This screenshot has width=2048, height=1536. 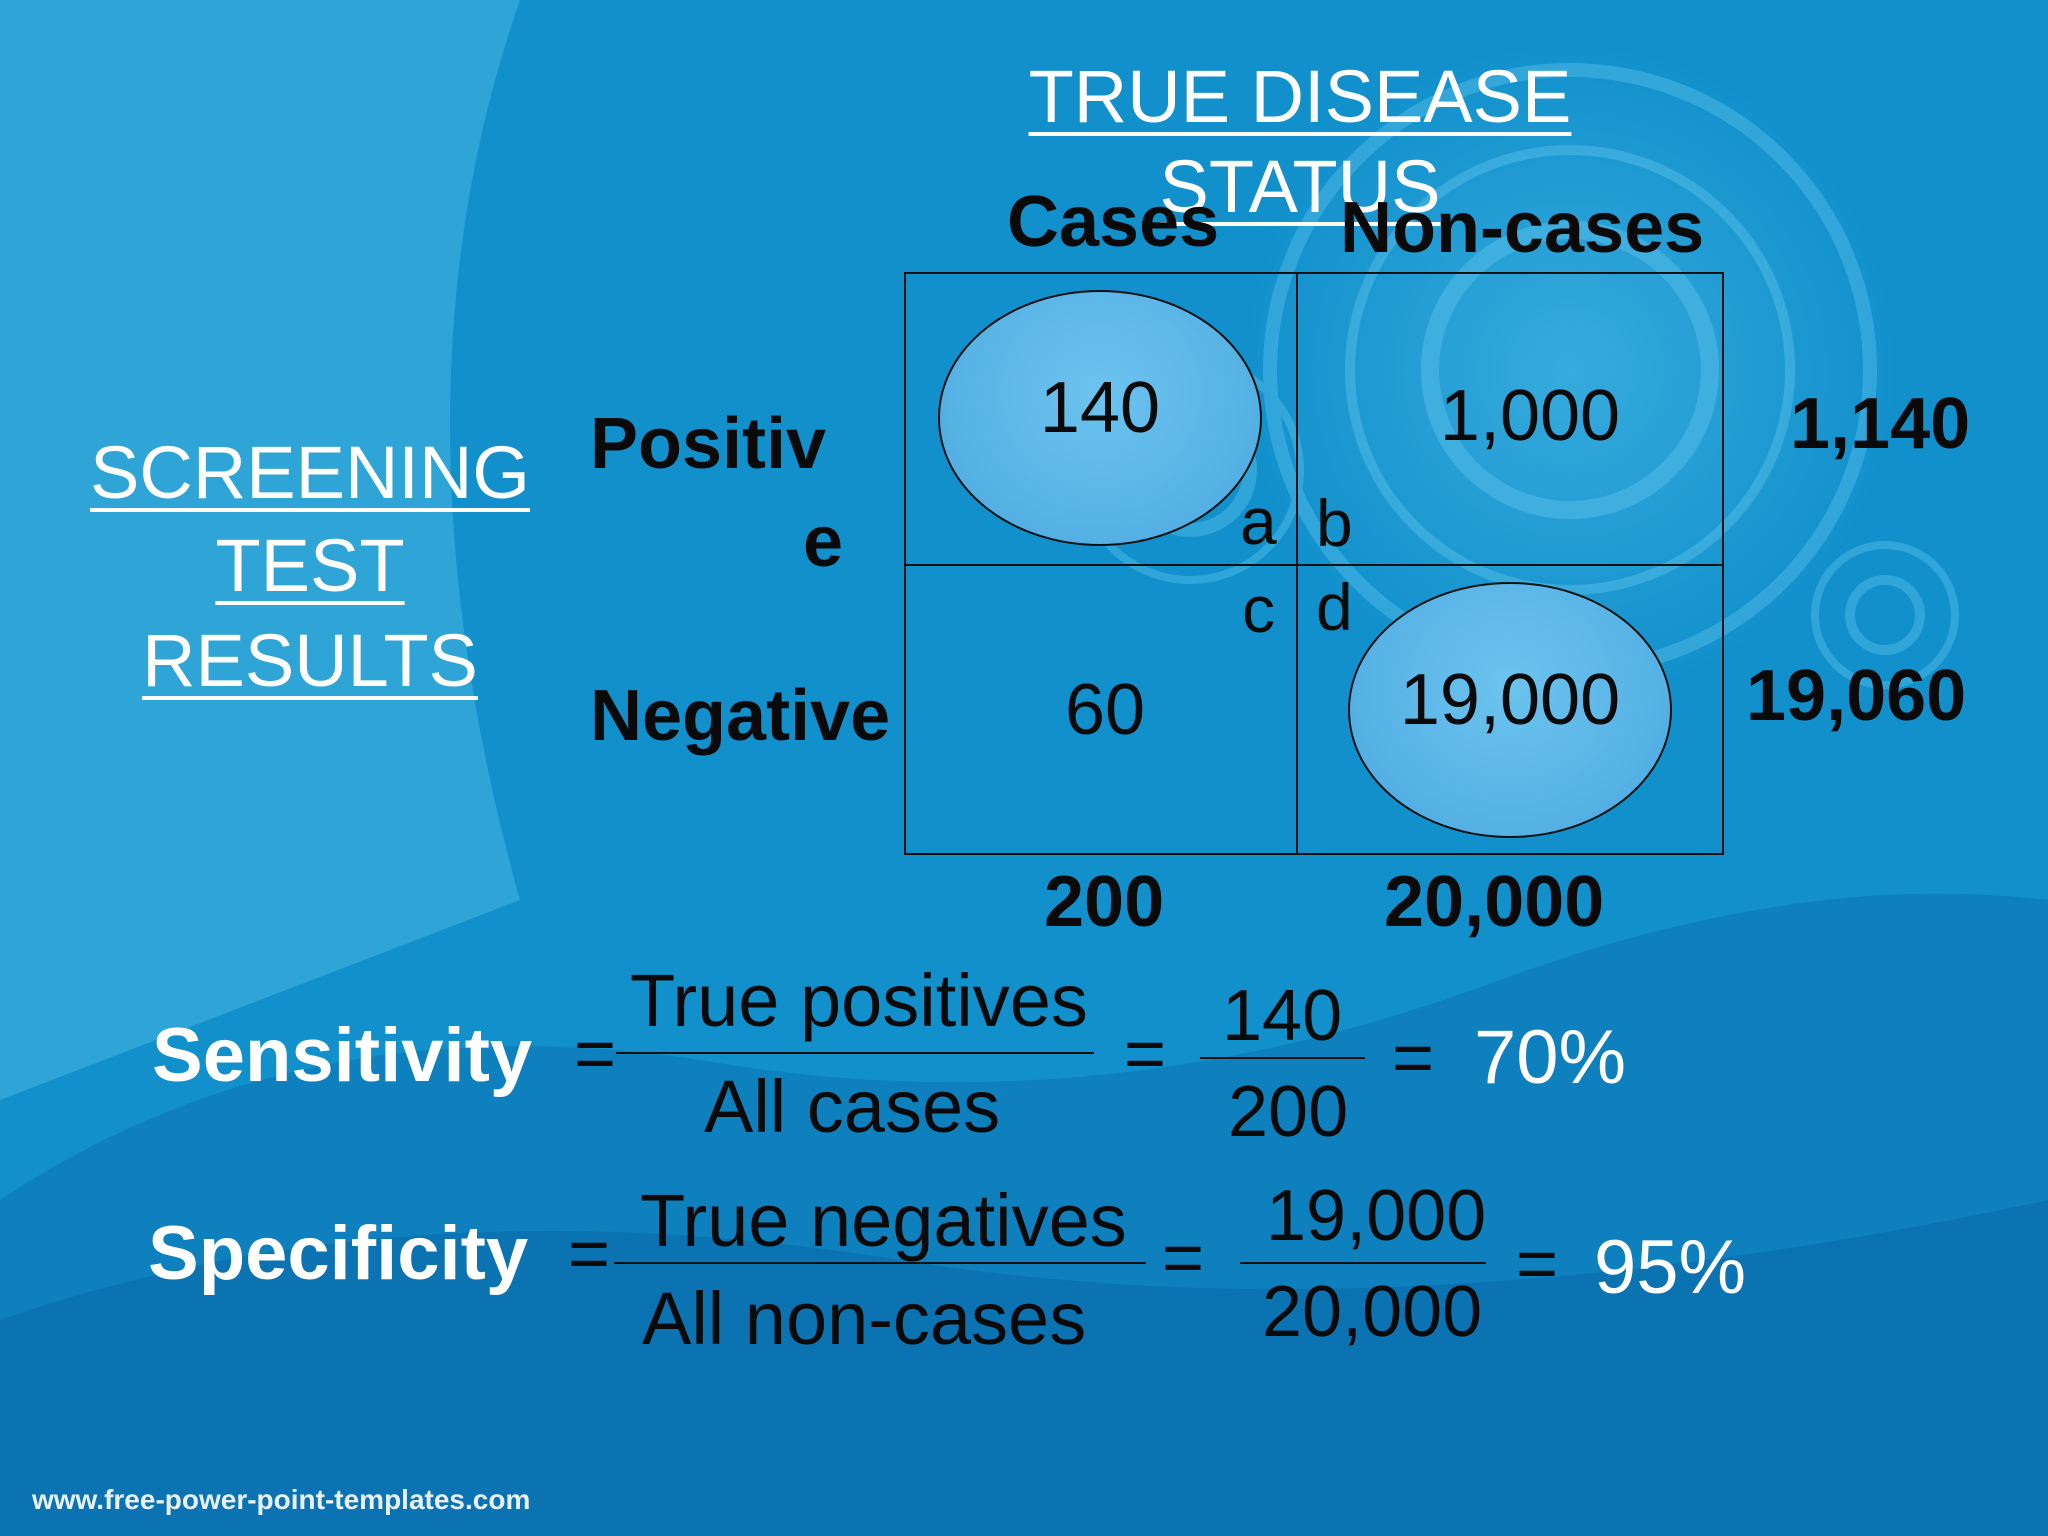 I want to click on column-total-cases: 200, so click(x=1104, y=902).